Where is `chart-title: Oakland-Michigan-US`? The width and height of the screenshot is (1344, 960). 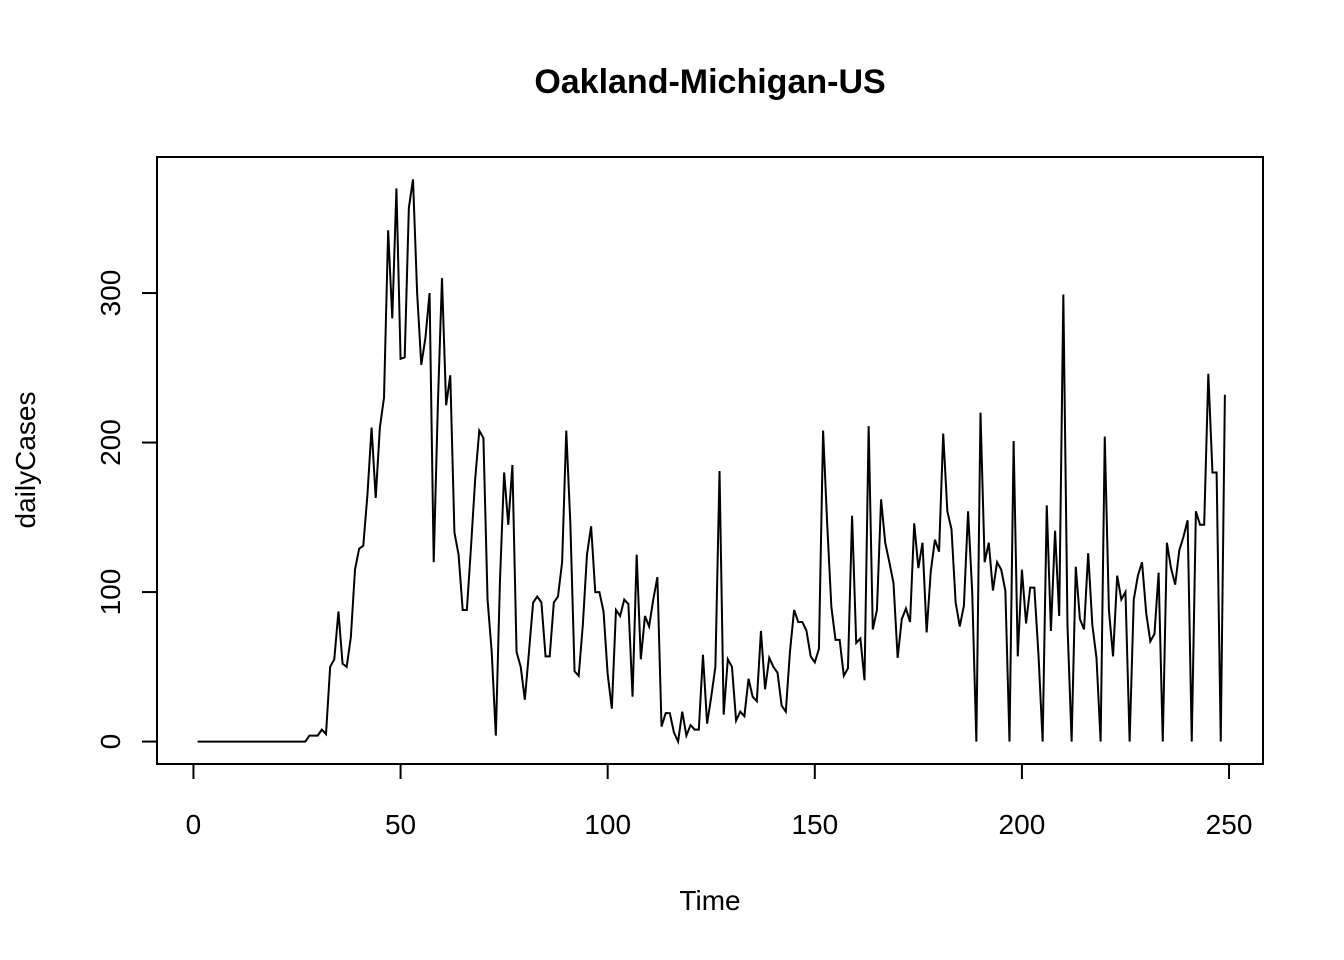 chart-title: Oakland-Michigan-US is located at coordinates (709, 82).